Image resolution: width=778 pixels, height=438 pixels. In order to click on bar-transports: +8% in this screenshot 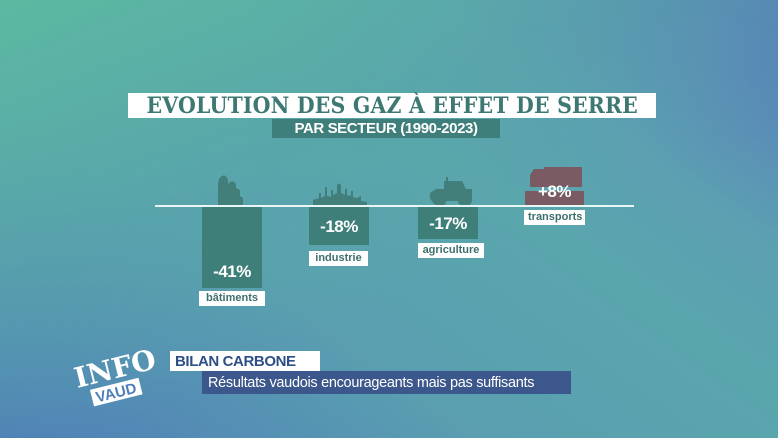, I will do `click(554, 194)`.